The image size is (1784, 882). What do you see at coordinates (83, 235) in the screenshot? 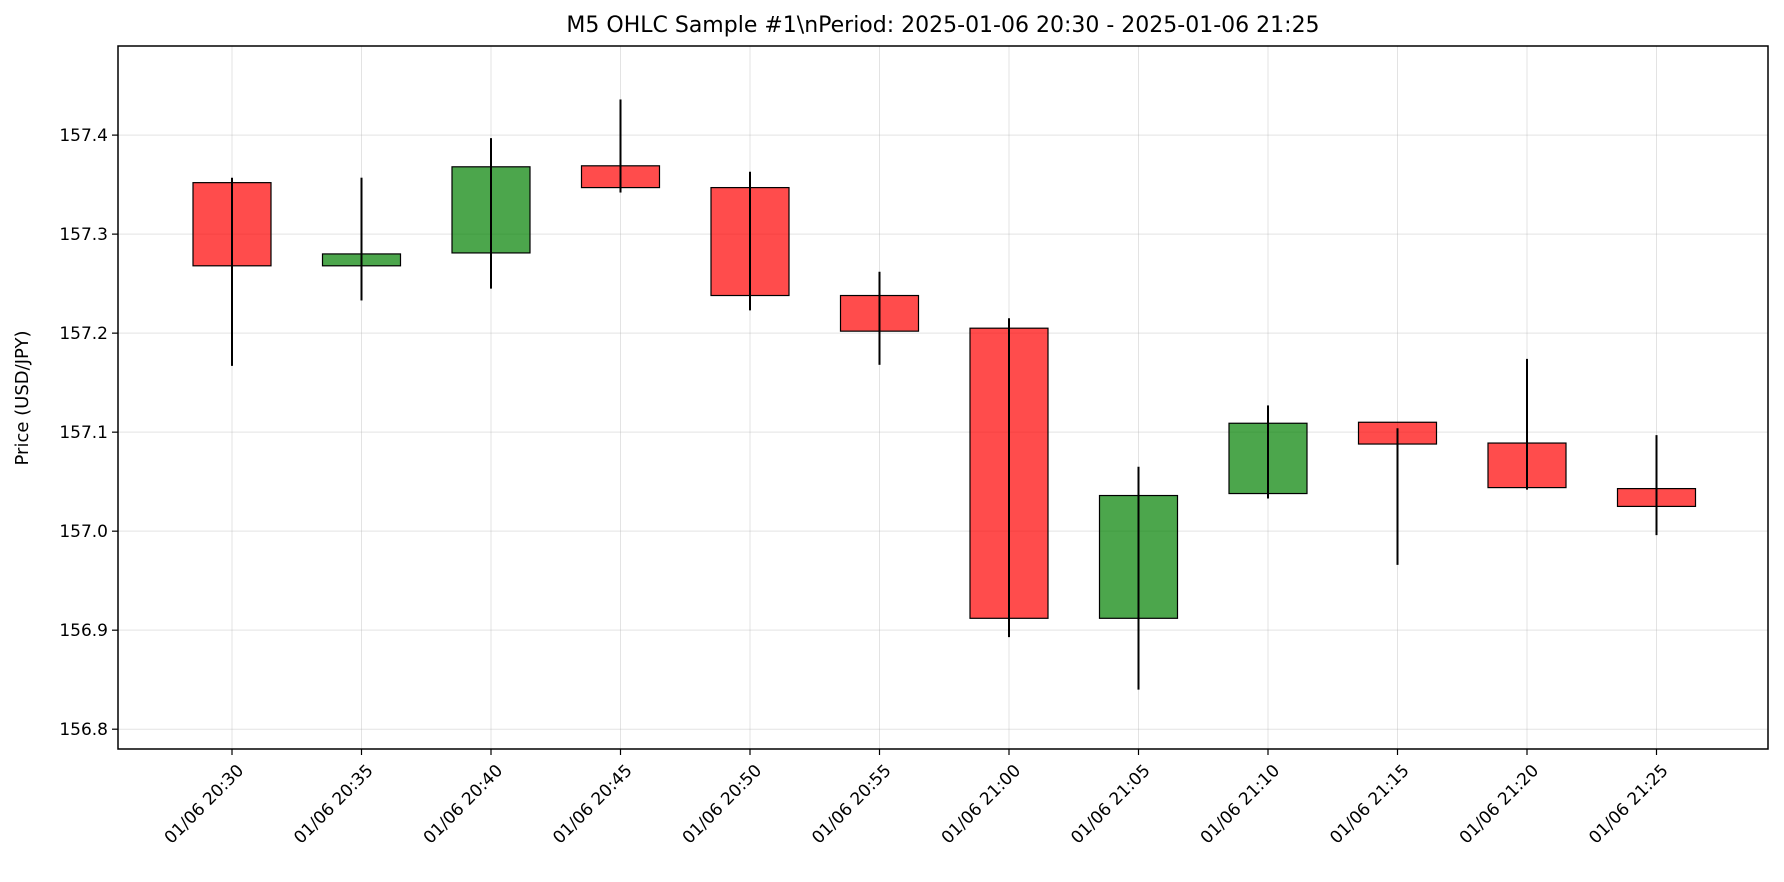
I see `y-tick-label: 157.3` at bounding box center [83, 235].